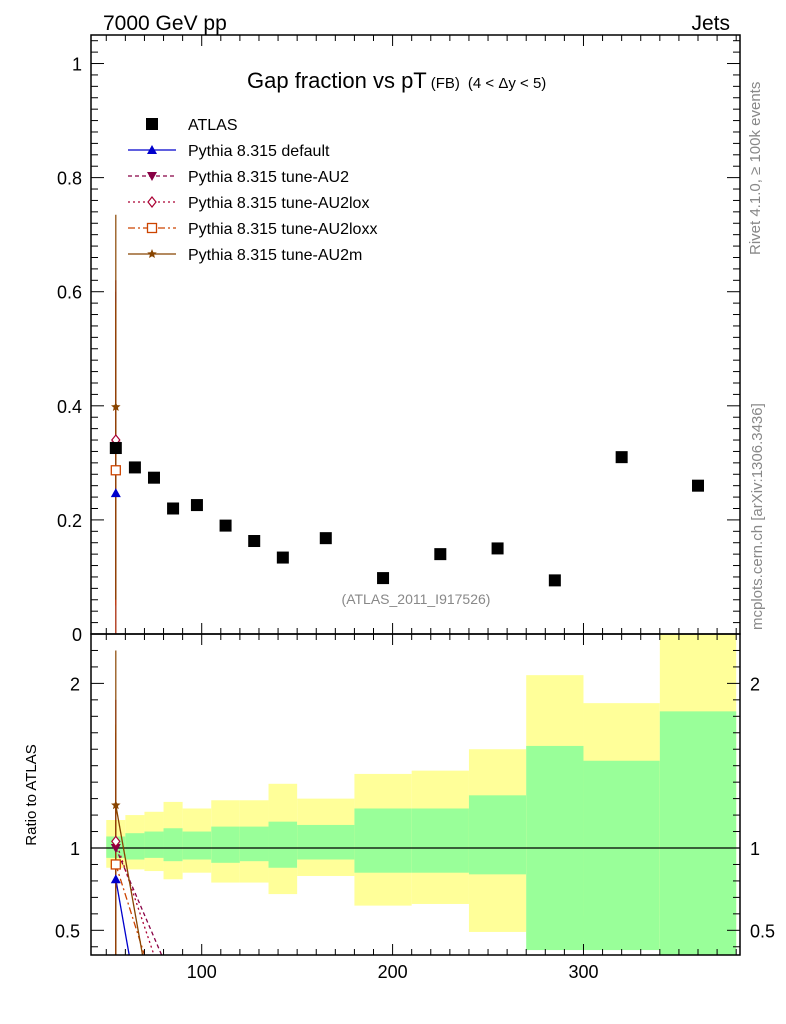  What do you see at coordinates (755, 849) in the screenshot?
I see `ratio-ytick-label-right-1: 1` at bounding box center [755, 849].